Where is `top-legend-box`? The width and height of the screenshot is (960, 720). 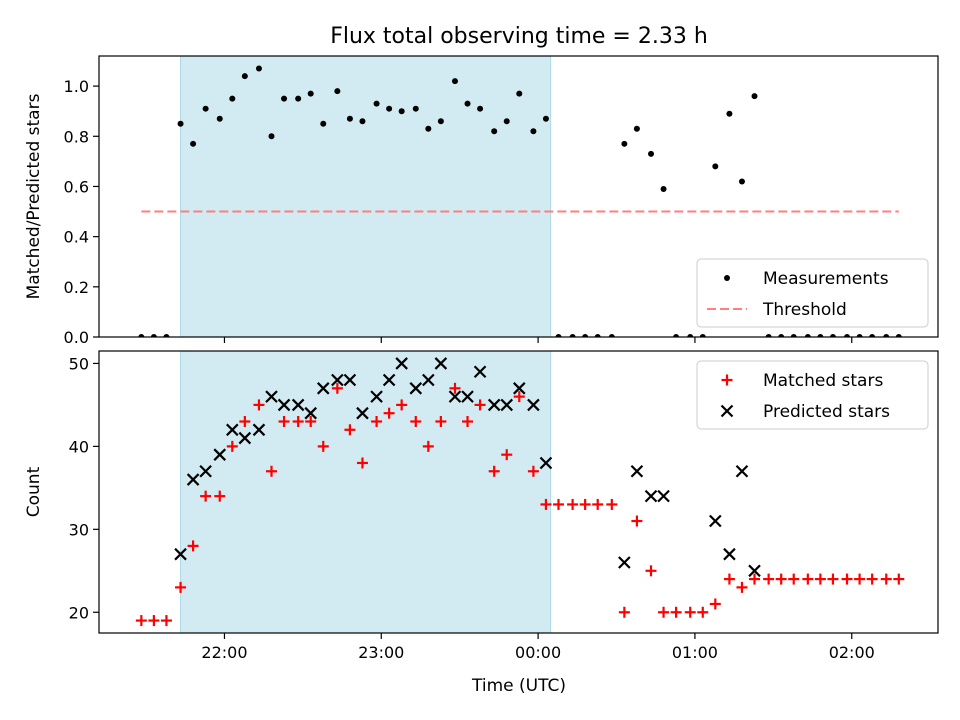
top-legend-box is located at coordinates (812, 293).